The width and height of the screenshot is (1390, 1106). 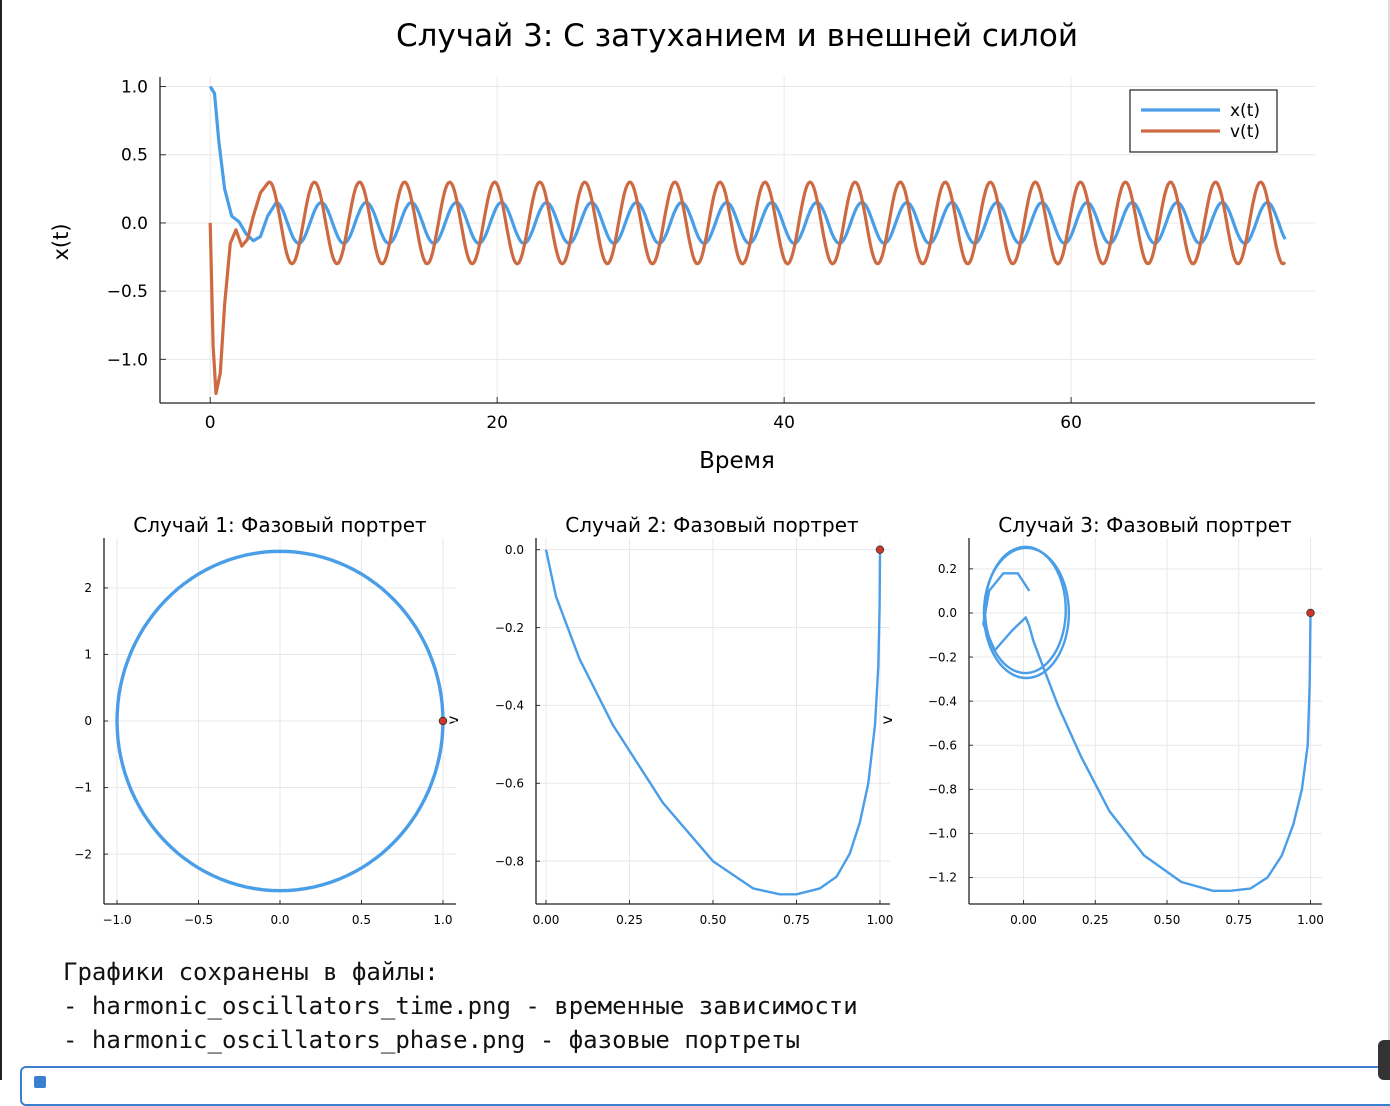 I want to click on scrollbar-track, so click(x=1389, y=540).